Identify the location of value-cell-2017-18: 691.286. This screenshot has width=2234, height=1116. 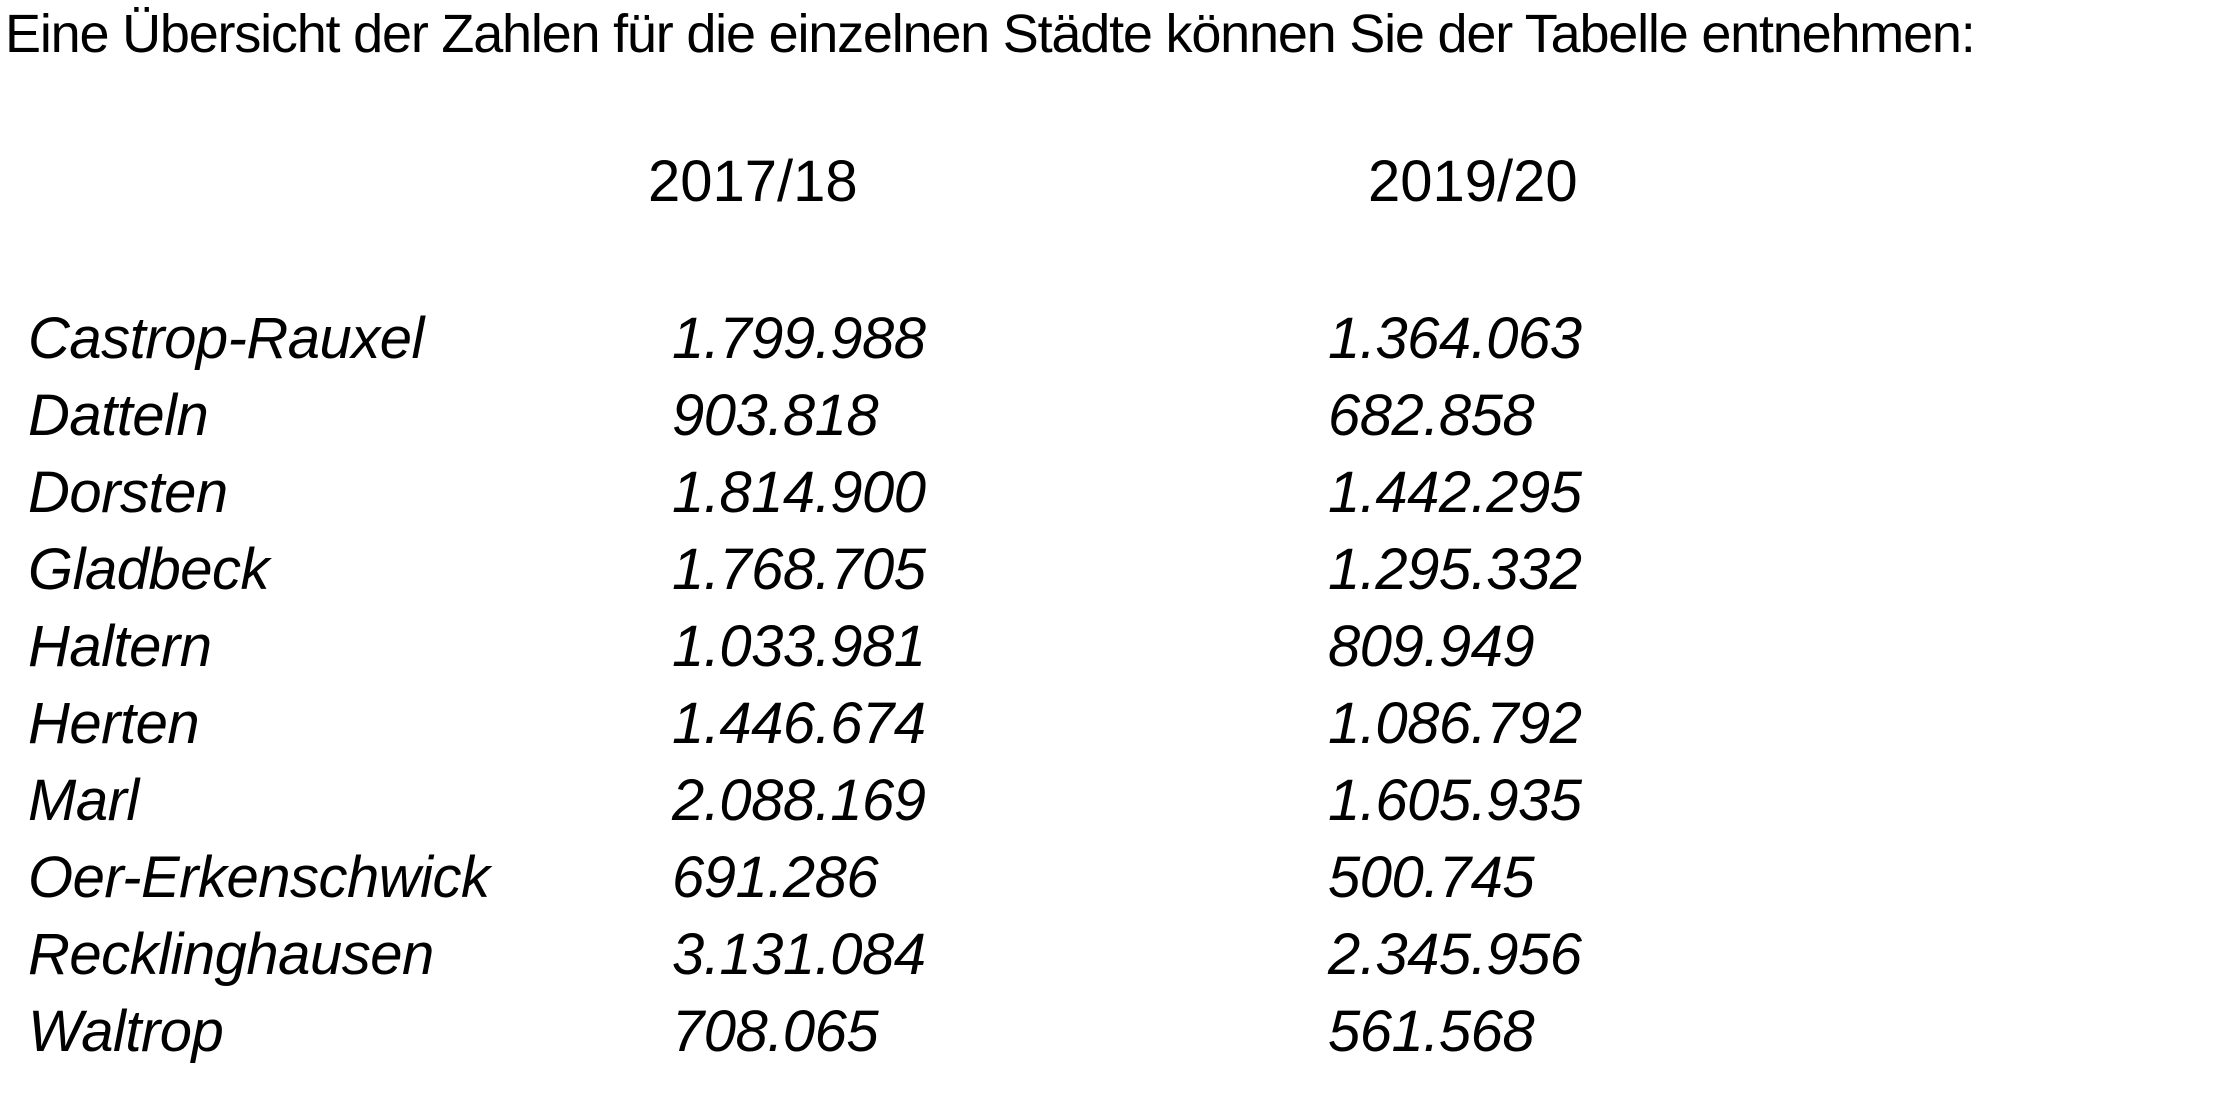
(775, 877).